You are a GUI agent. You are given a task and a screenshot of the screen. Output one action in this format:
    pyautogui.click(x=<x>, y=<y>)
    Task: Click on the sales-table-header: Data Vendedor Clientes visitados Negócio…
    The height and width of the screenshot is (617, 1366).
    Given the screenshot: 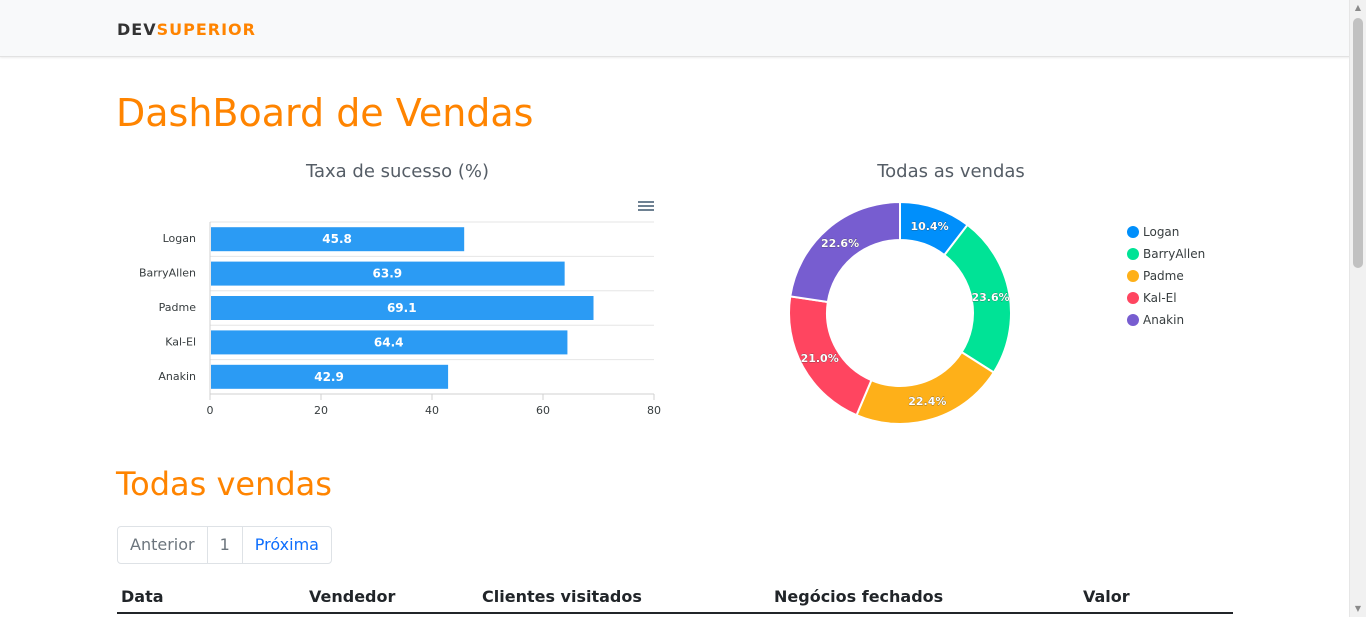 What is the action you would take?
    pyautogui.click(x=675, y=599)
    